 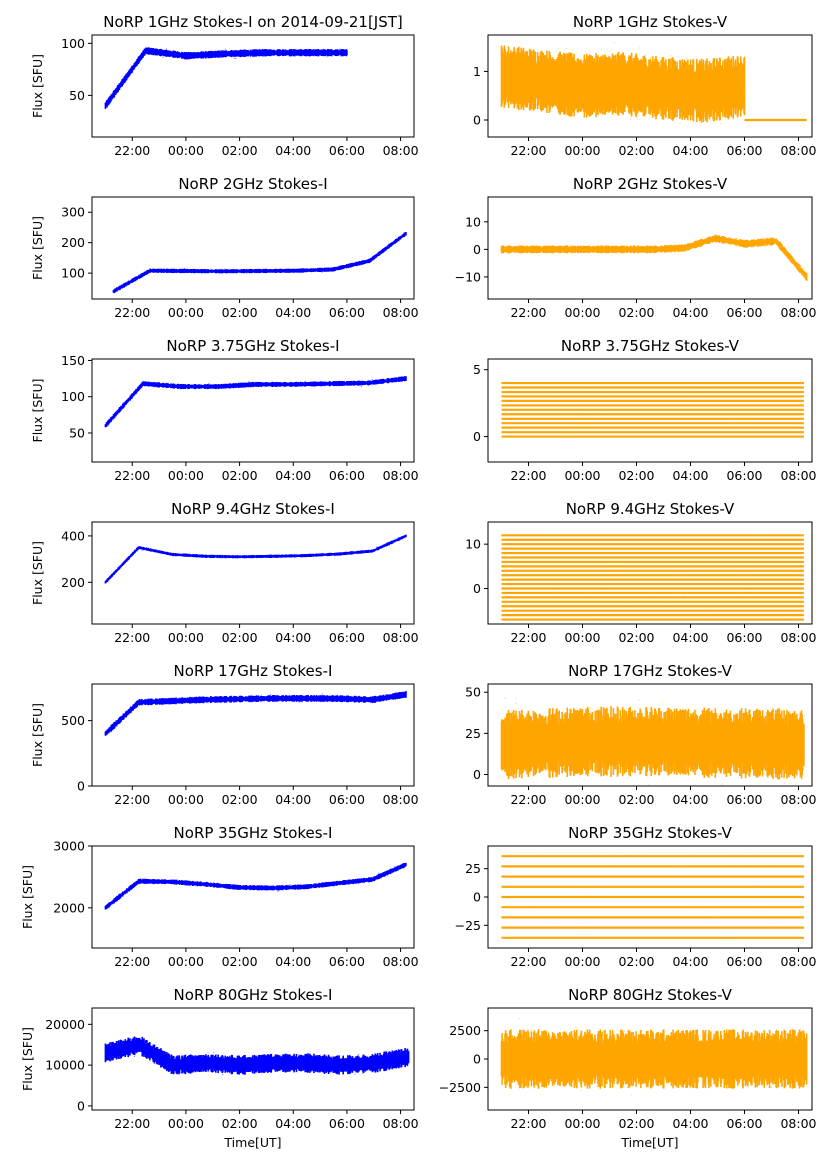 I want to click on y-tick-label: 150, so click(x=73, y=360).